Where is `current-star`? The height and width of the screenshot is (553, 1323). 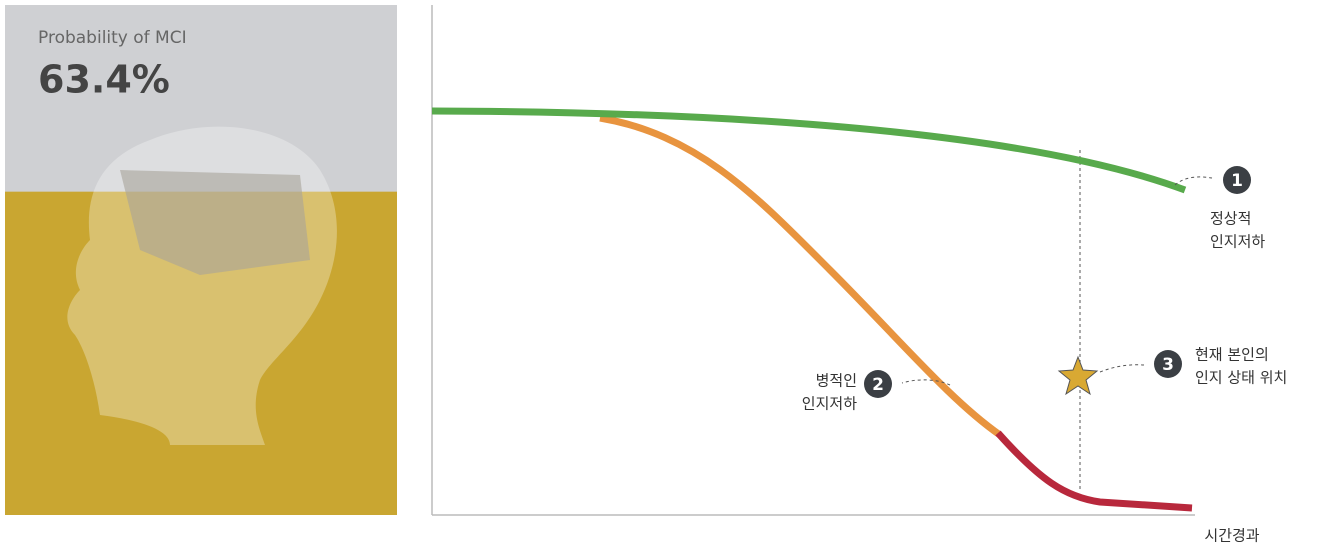
current-star is located at coordinates (1078, 375).